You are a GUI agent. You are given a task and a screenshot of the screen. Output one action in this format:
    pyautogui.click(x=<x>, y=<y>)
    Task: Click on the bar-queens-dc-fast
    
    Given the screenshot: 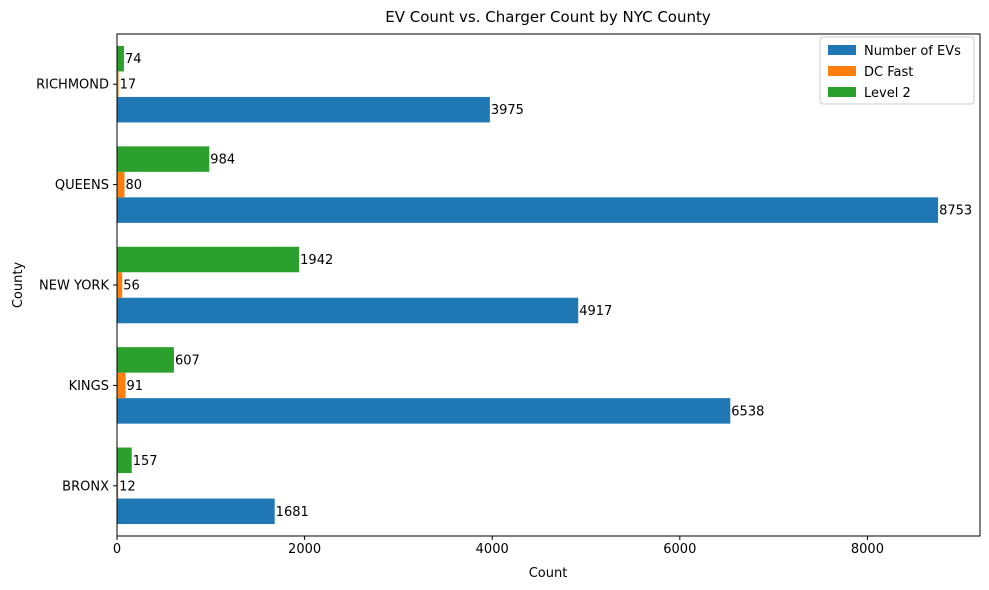 What is the action you would take?
    pyautogui.click(x=121, y=184)
    